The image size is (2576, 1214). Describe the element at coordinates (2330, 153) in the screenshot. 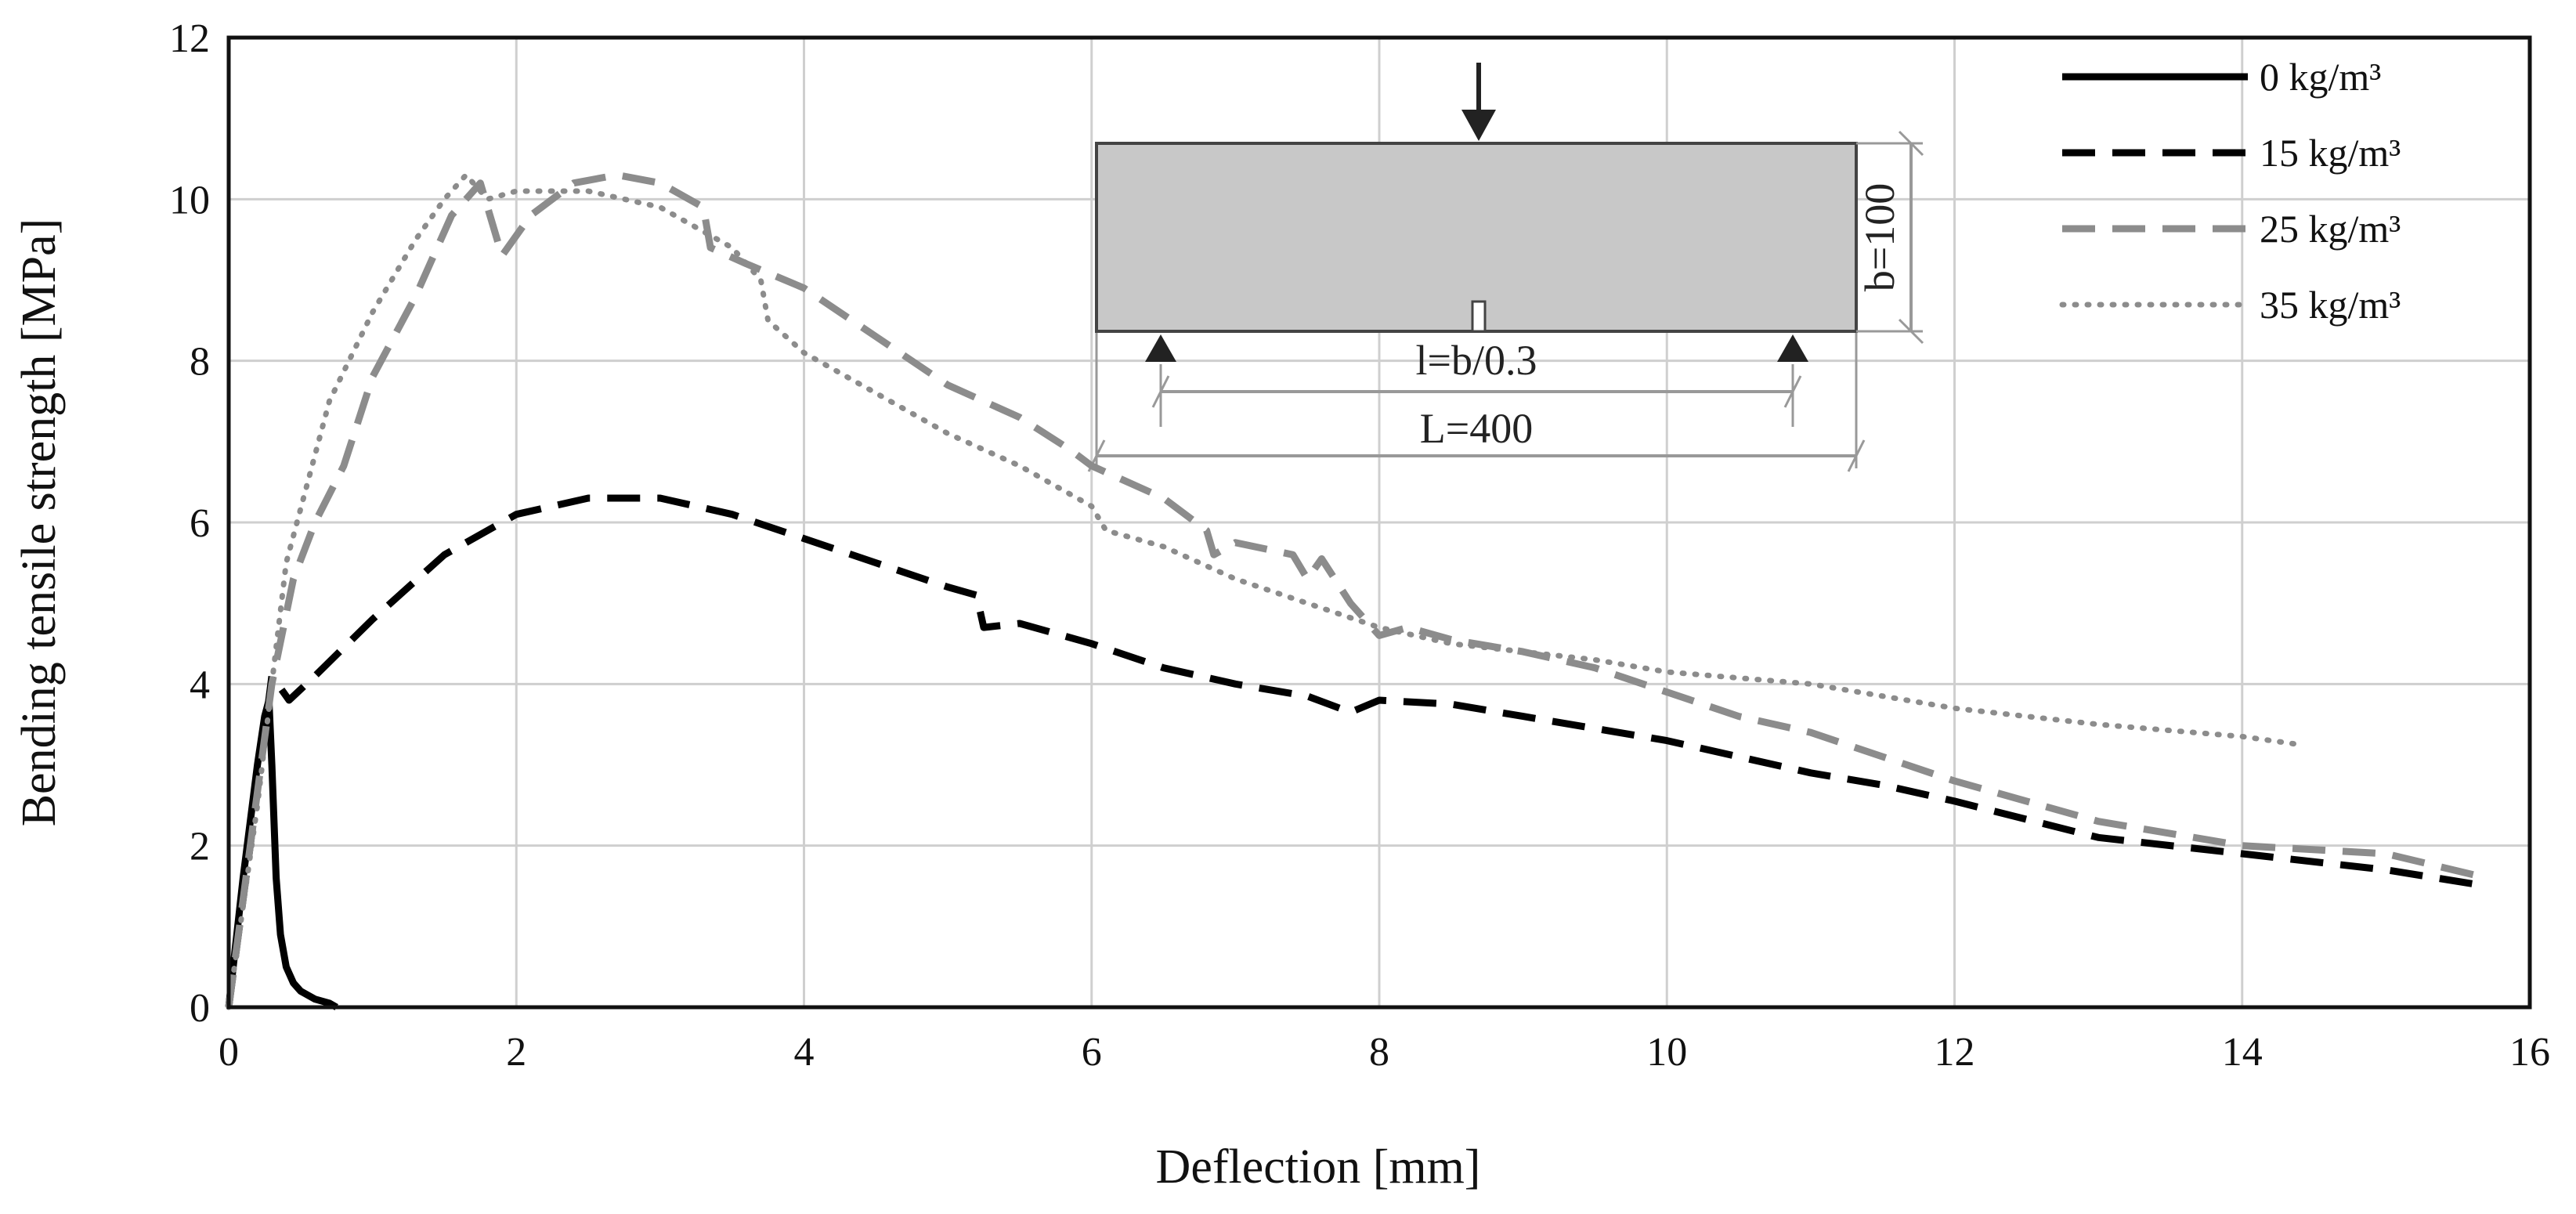

I see `legend-label-1: 15 kg/m³` at that location.